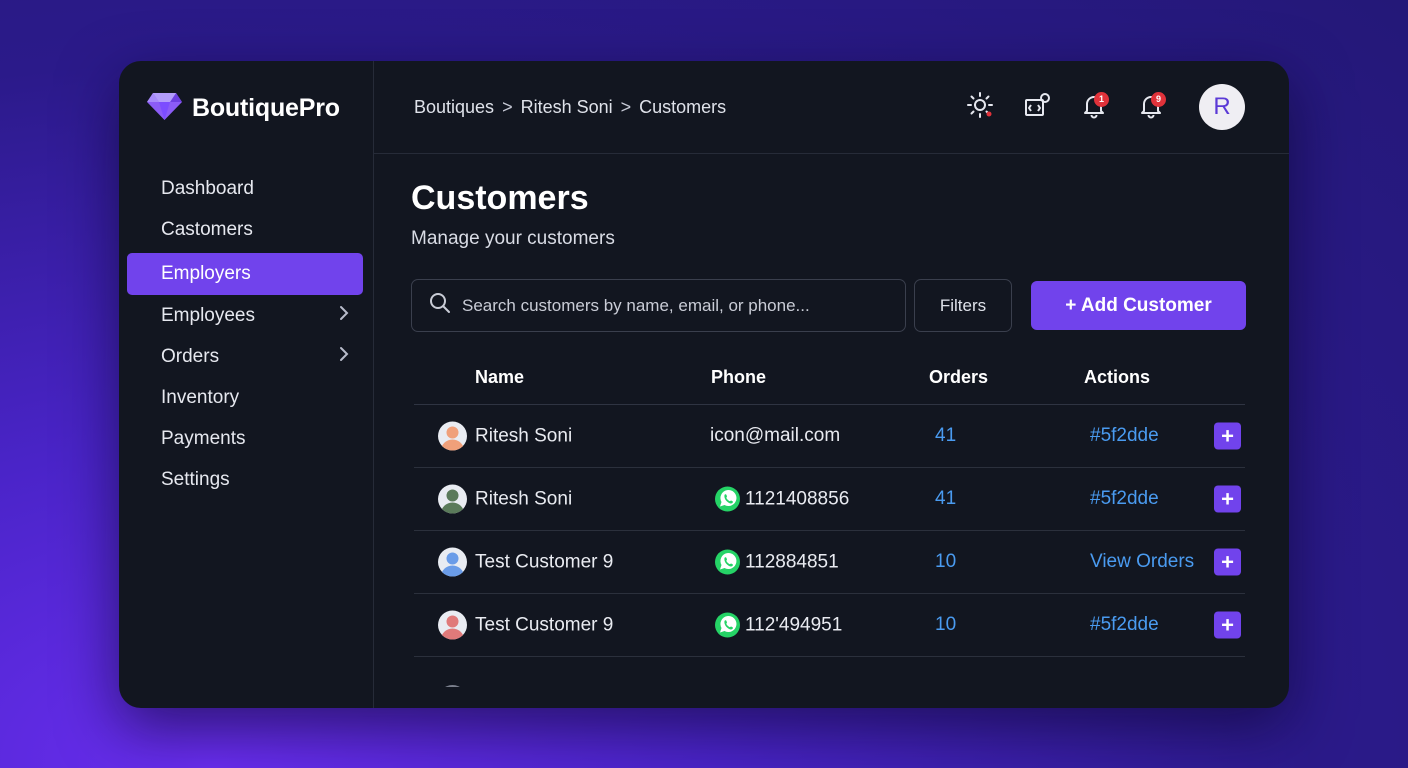 The height and width of the screenshot is (768, 1408). I want to click on top-icons: 1 9 R, so click(1104, 107).